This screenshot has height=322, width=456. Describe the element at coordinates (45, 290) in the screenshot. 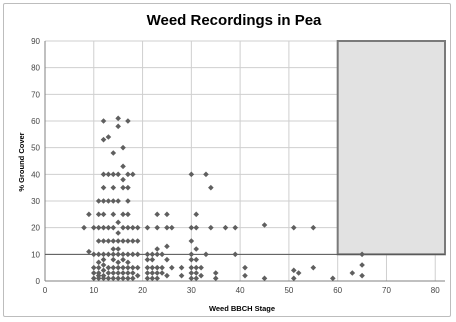

I see `x-tick-label: 0` at that location.